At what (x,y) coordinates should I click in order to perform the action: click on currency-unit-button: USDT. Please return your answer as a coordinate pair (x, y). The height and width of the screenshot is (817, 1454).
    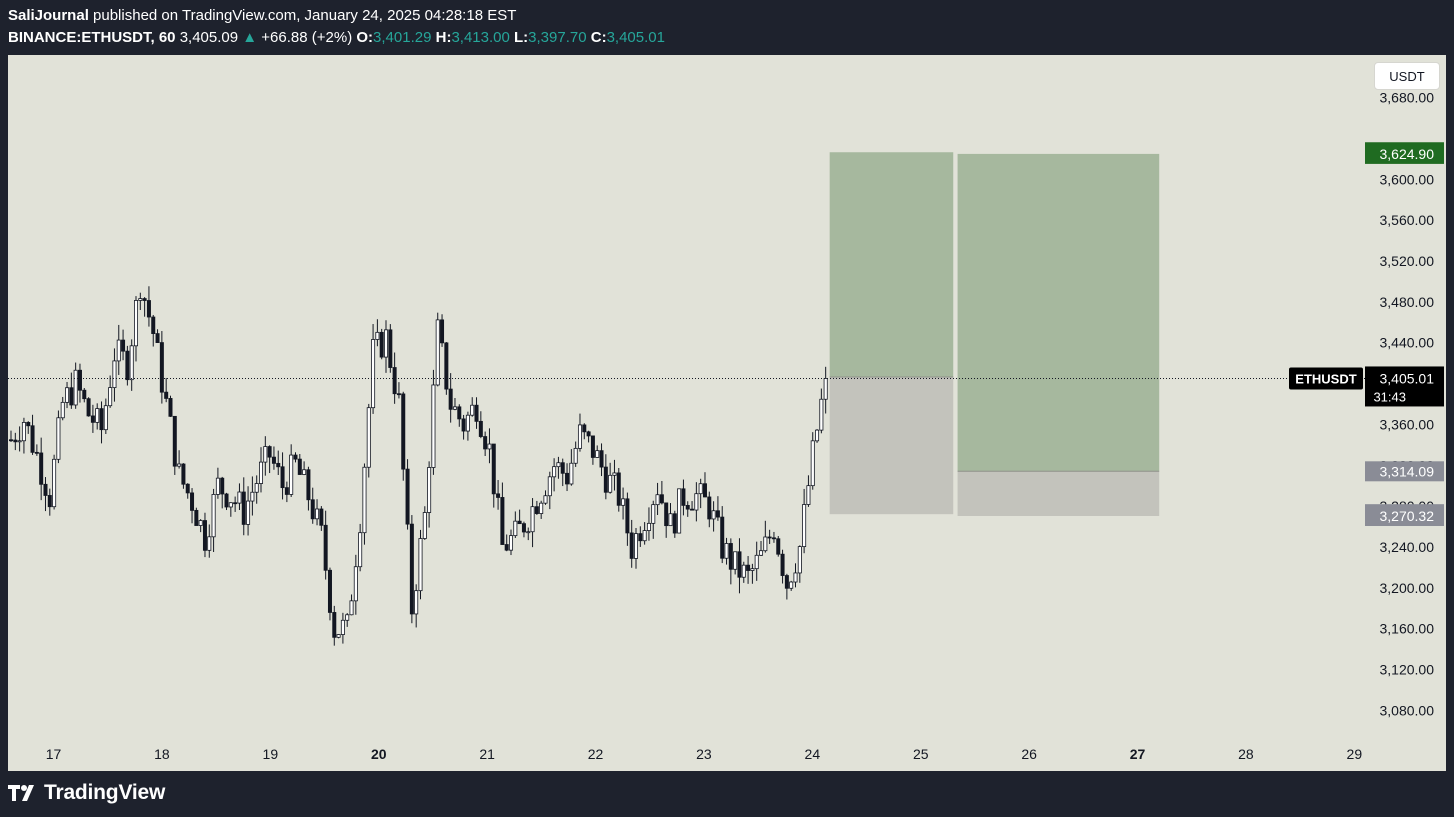
    Looking at the image, I should click on (1407, 76).